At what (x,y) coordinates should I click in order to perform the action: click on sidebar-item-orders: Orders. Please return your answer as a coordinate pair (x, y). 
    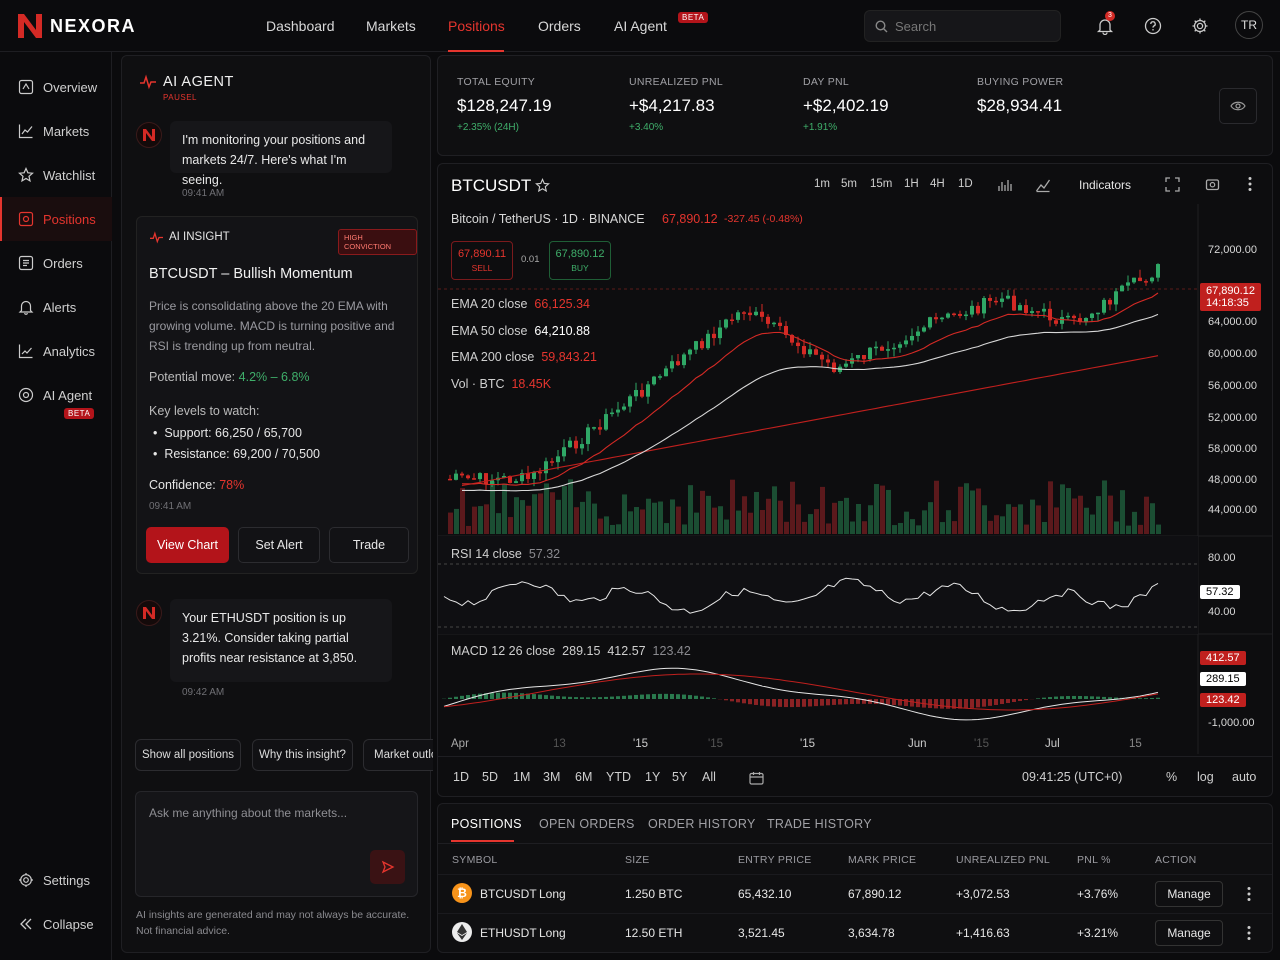
    Looking at the image, I should click on (56, 263).